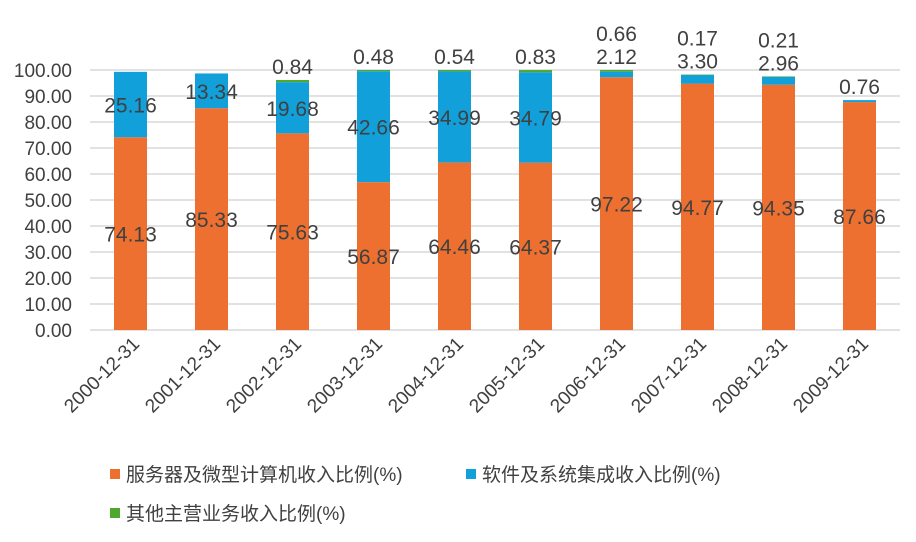 This screenshot has width=916, height=542. Describe the element at coordinates (778, 40) in the screenshot. I see `data-label: 0.21` at that location.